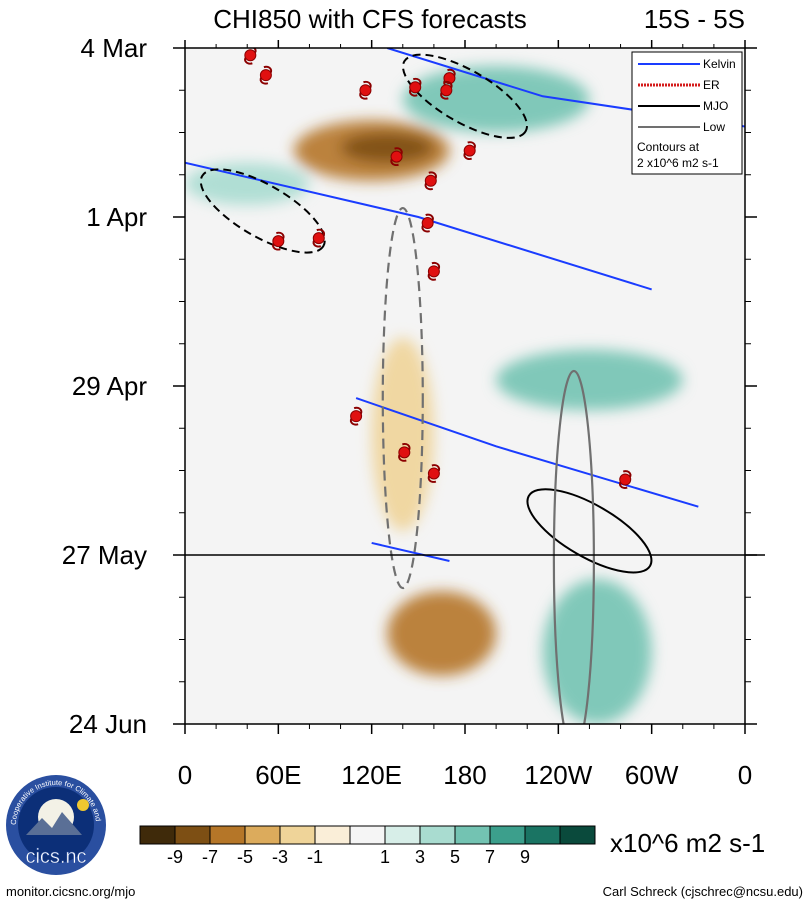  Describe the element at coordinates (104, 555) in the screenshot. I see `y-tick-label: 27 May` at that location.